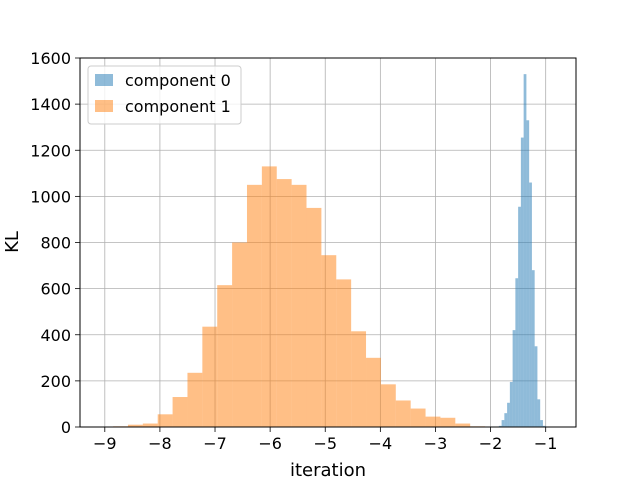 The height and width of the screenshot is (480, 640). What do you see at coordinates (50, 150) in the screenshot?
I see `y-tick-label: 1200` at bounding box center [50, 150].